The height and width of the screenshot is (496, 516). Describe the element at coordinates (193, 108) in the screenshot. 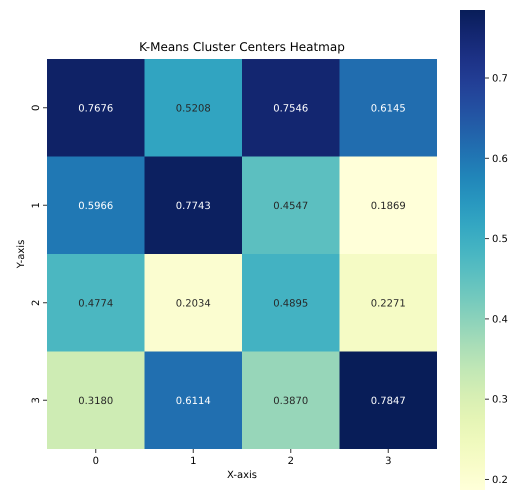

I see `data-label: 0.5208` at that location.